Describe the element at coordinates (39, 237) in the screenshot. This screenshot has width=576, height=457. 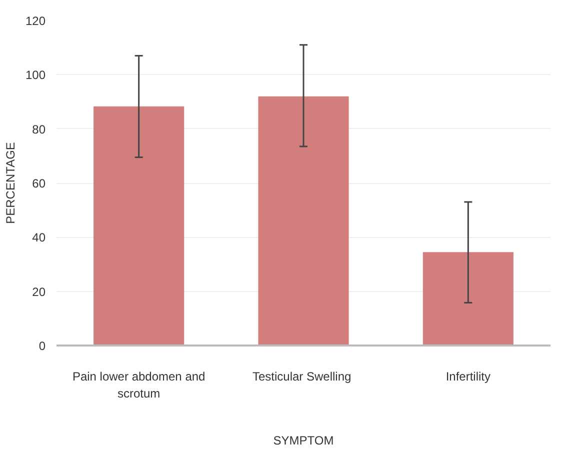
I see `y-tick-label: 40` at that location.